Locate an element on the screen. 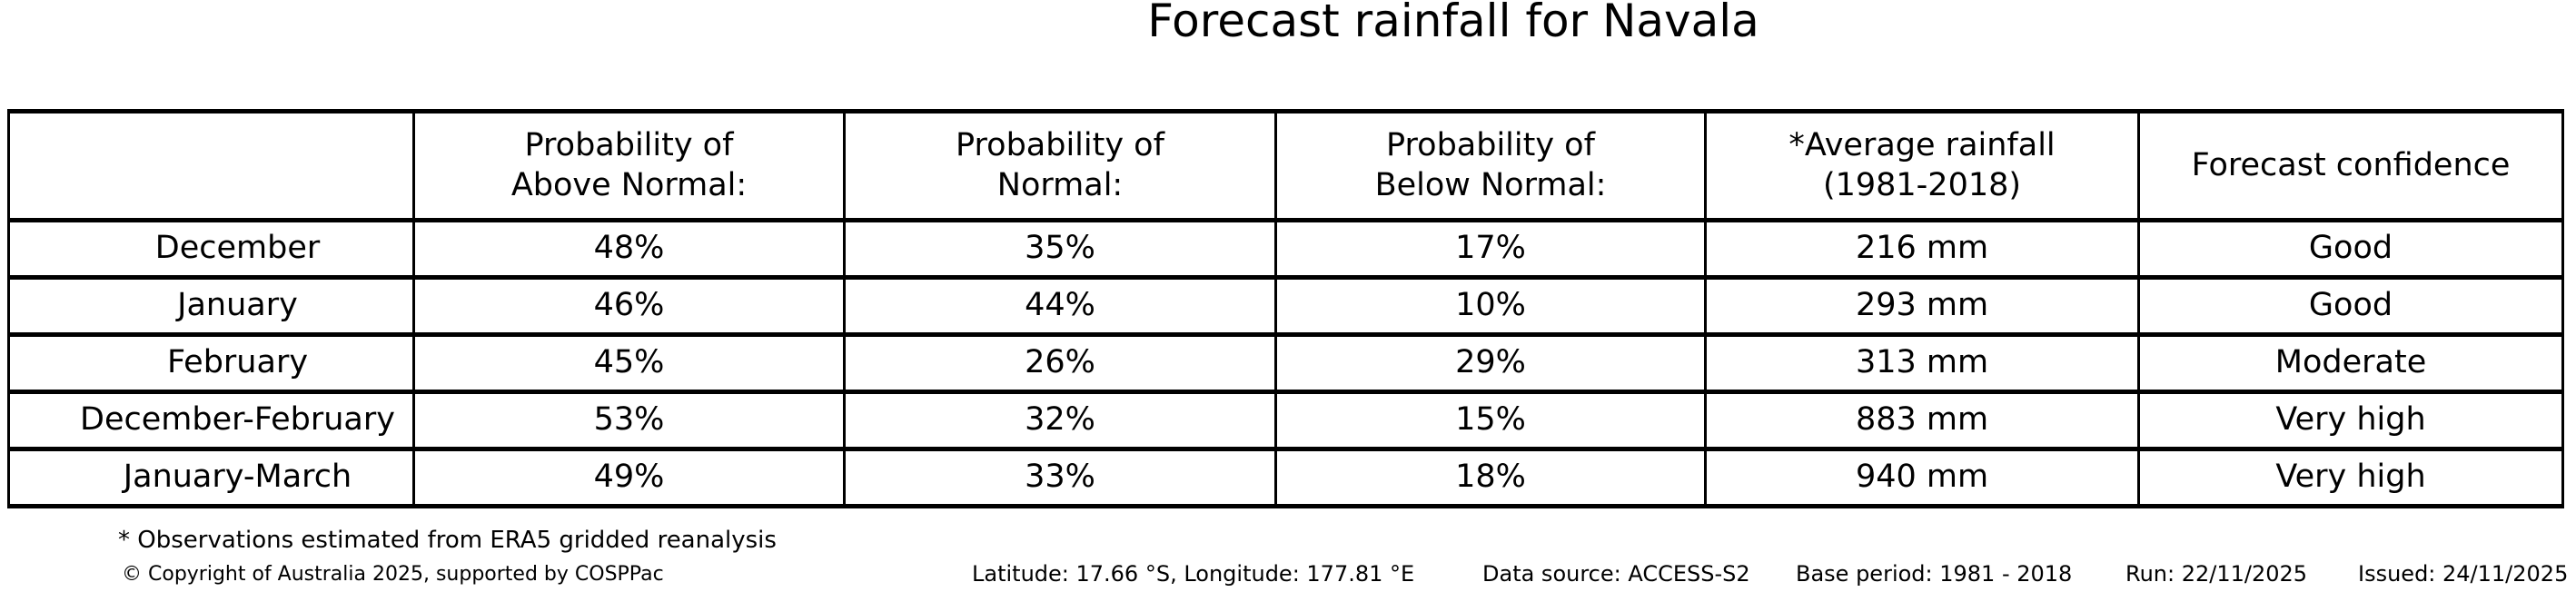 The width and height of the screenshot is (2576, 592). table-row-january: January 46% 44% 10% 293 mm Good is located at coordinates (1285, 306).